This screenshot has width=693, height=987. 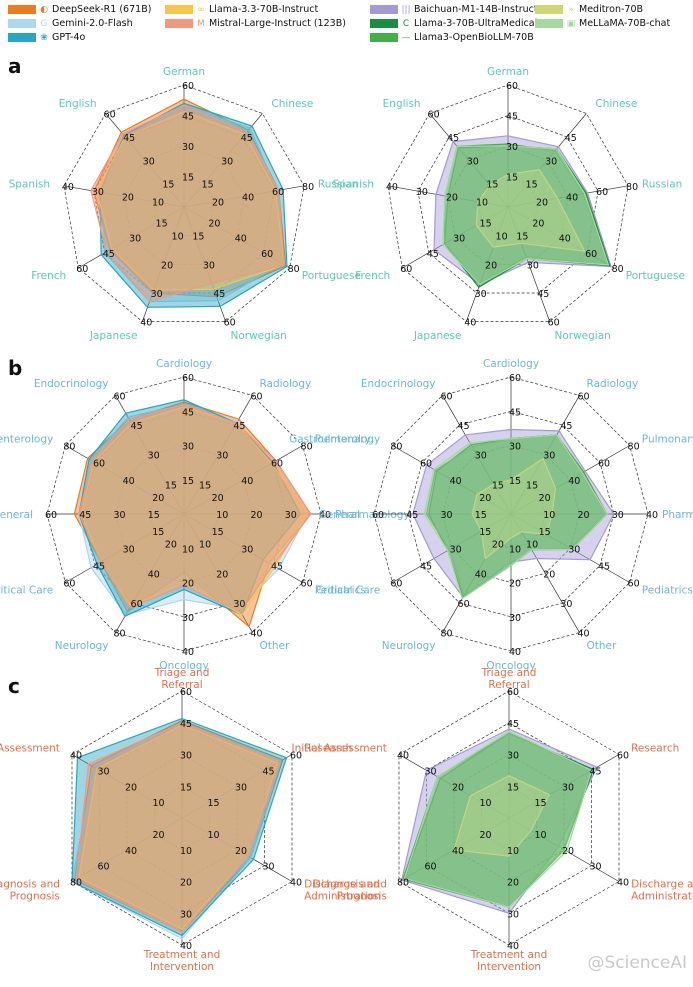 What do you see at coordinates (331, 276) in the screenshot?
I see `category-label: Portuguese` at bounding box center [331, 276].